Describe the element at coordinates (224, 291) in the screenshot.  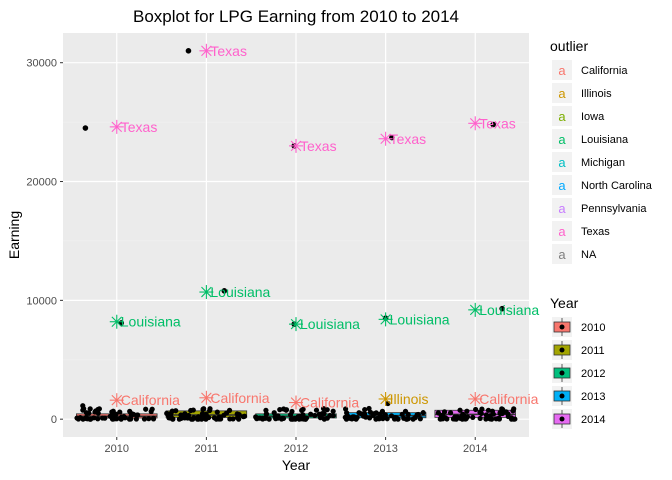
I see `outlier-point-2011` at that location.